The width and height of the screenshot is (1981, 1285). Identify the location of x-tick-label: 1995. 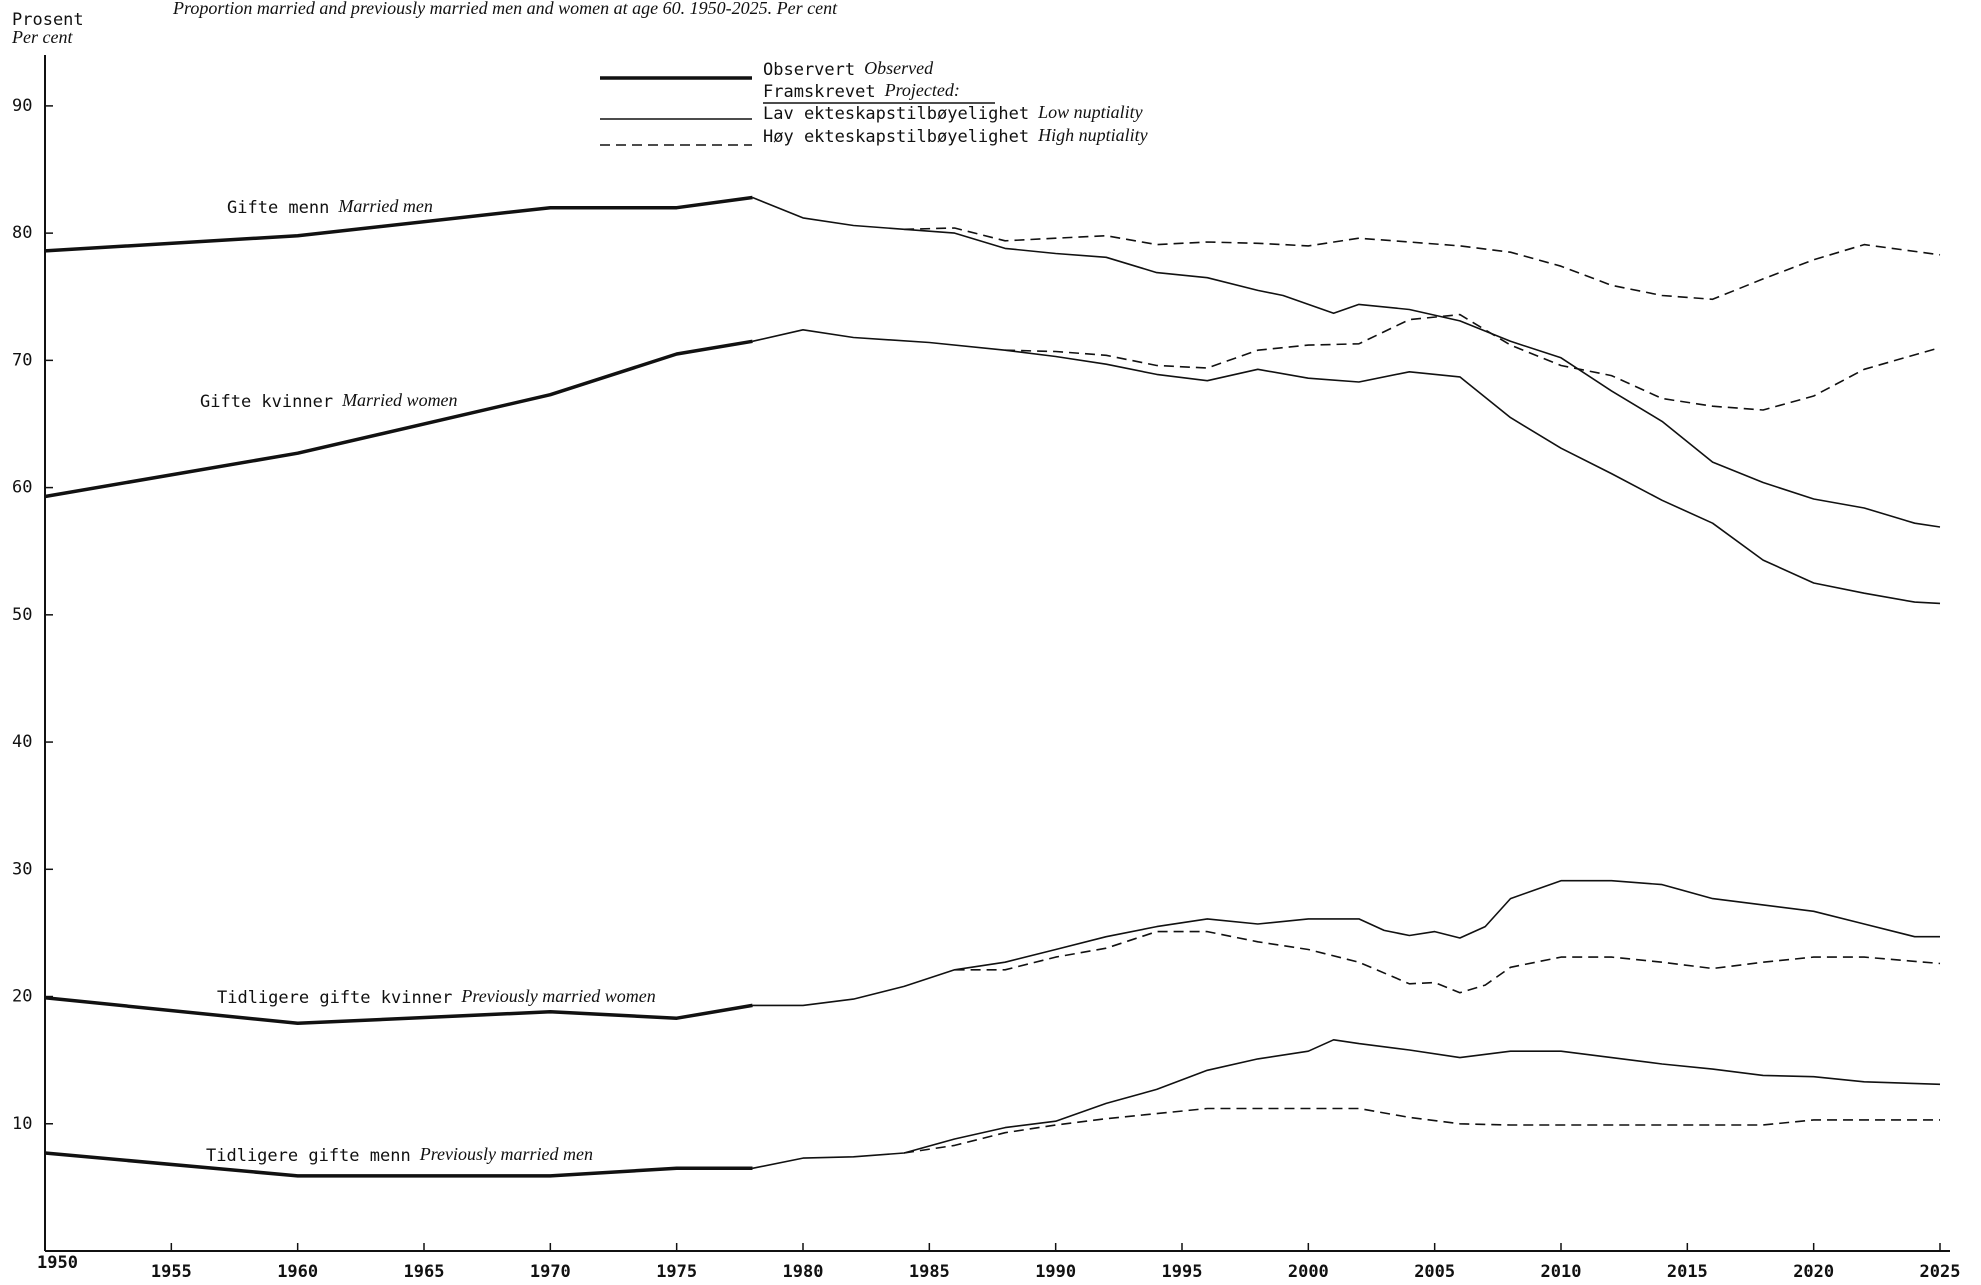
(1182, 1272).